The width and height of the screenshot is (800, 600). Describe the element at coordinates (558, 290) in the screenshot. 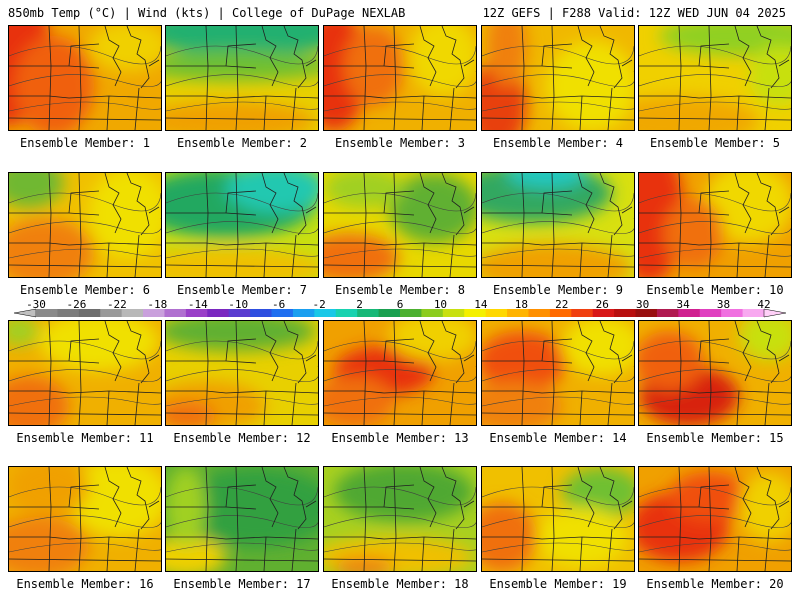

I see `ensemble-member-label: Ensemble Member: 9` at that location.